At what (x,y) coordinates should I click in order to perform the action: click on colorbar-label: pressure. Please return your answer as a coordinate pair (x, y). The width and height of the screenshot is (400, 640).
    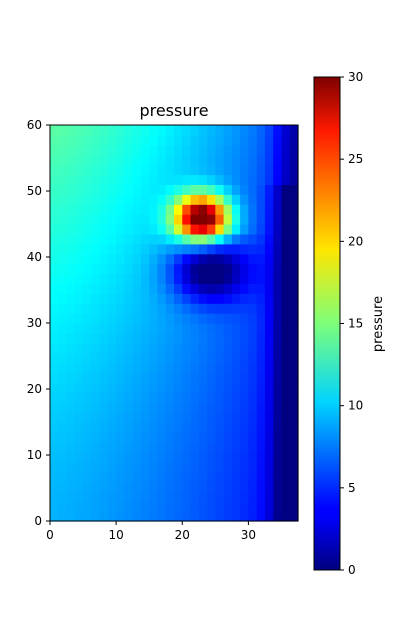
    Looking at the image, I should click on (378, 324).